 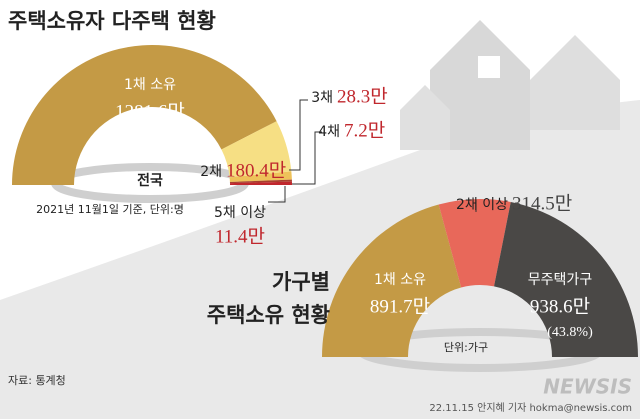 I want to click on chart-note: 단위:가구, so click(x=466, y=347).